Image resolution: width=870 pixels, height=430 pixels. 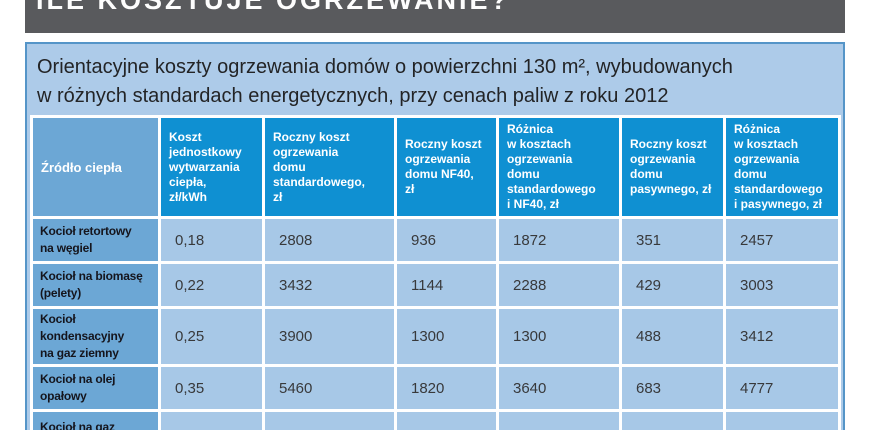 What do you see at coordinates (782, 388) in the screenshot?
I see `value-cell: 4777` at bounding box center [782, 388].